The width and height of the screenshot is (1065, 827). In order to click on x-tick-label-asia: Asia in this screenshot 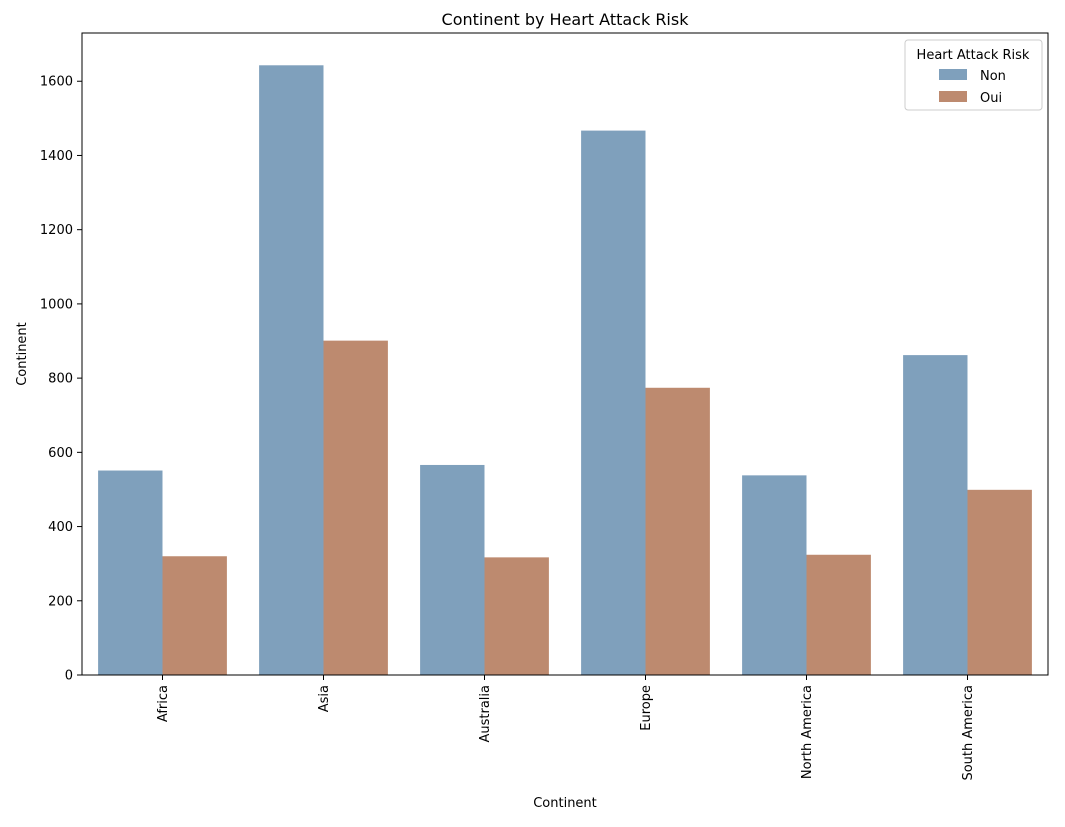, I will do `click(324, 698)`.